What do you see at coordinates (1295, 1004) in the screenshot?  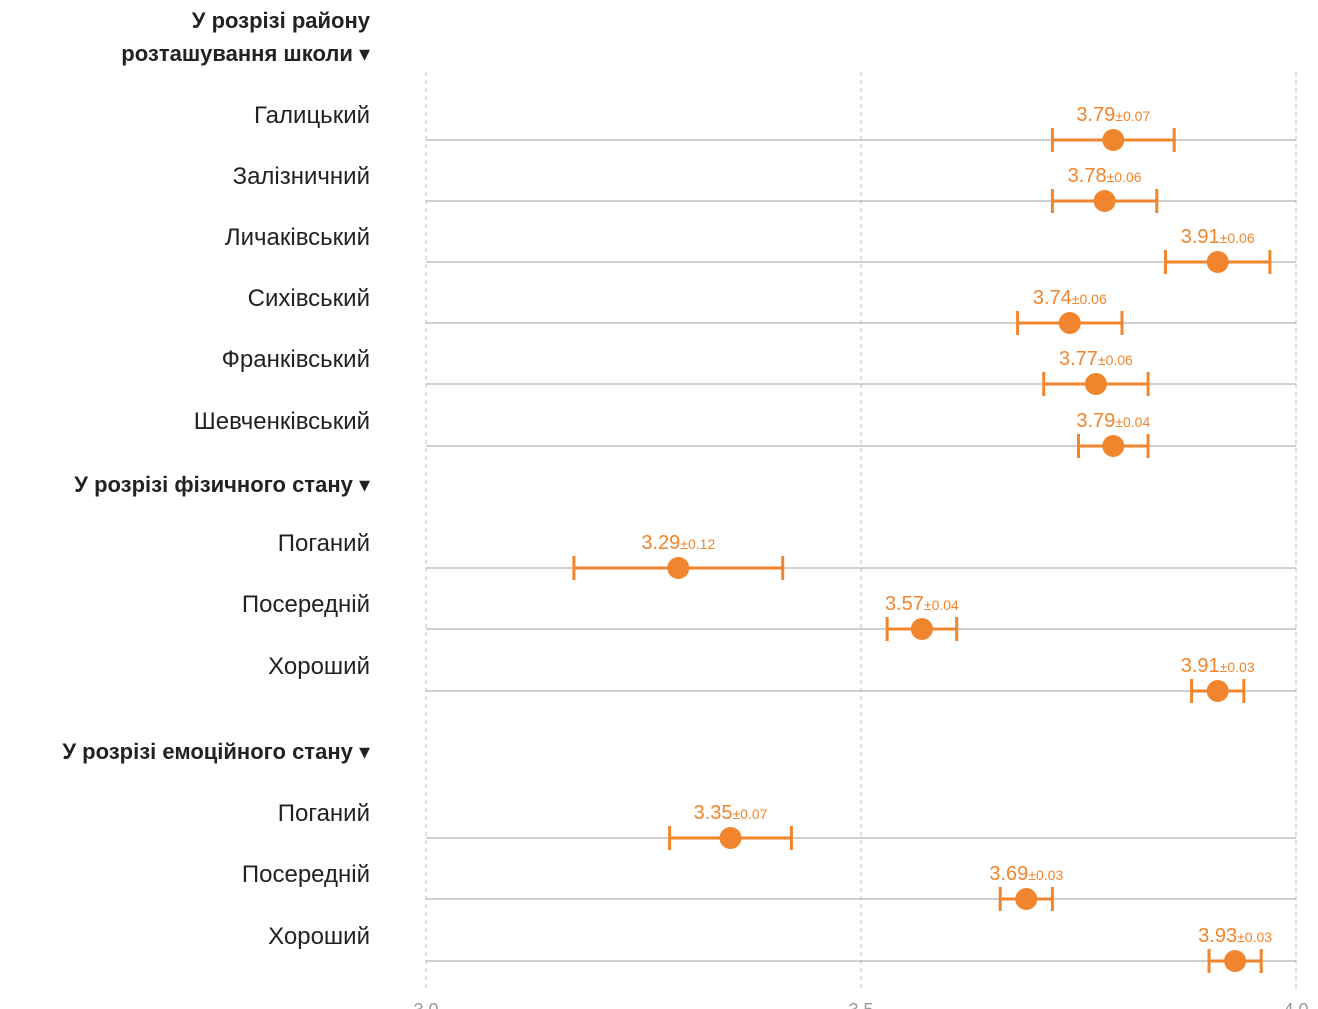 I see `x-tick-label: 4.0` at bounding box center [1295, 1004].